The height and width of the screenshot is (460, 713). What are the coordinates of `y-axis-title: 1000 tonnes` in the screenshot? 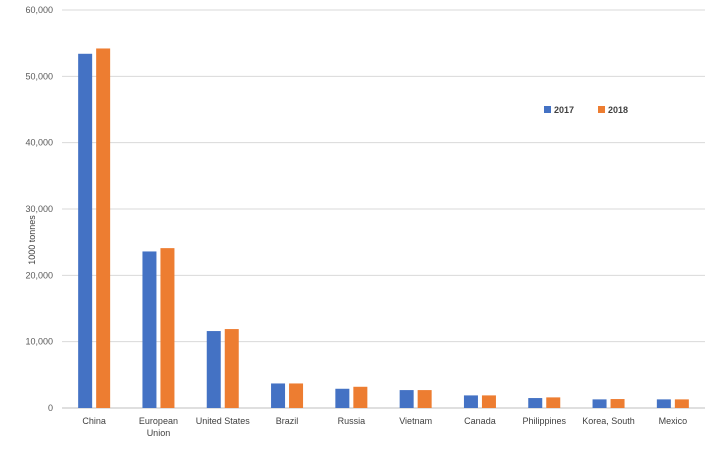 It's located at (32, 240).